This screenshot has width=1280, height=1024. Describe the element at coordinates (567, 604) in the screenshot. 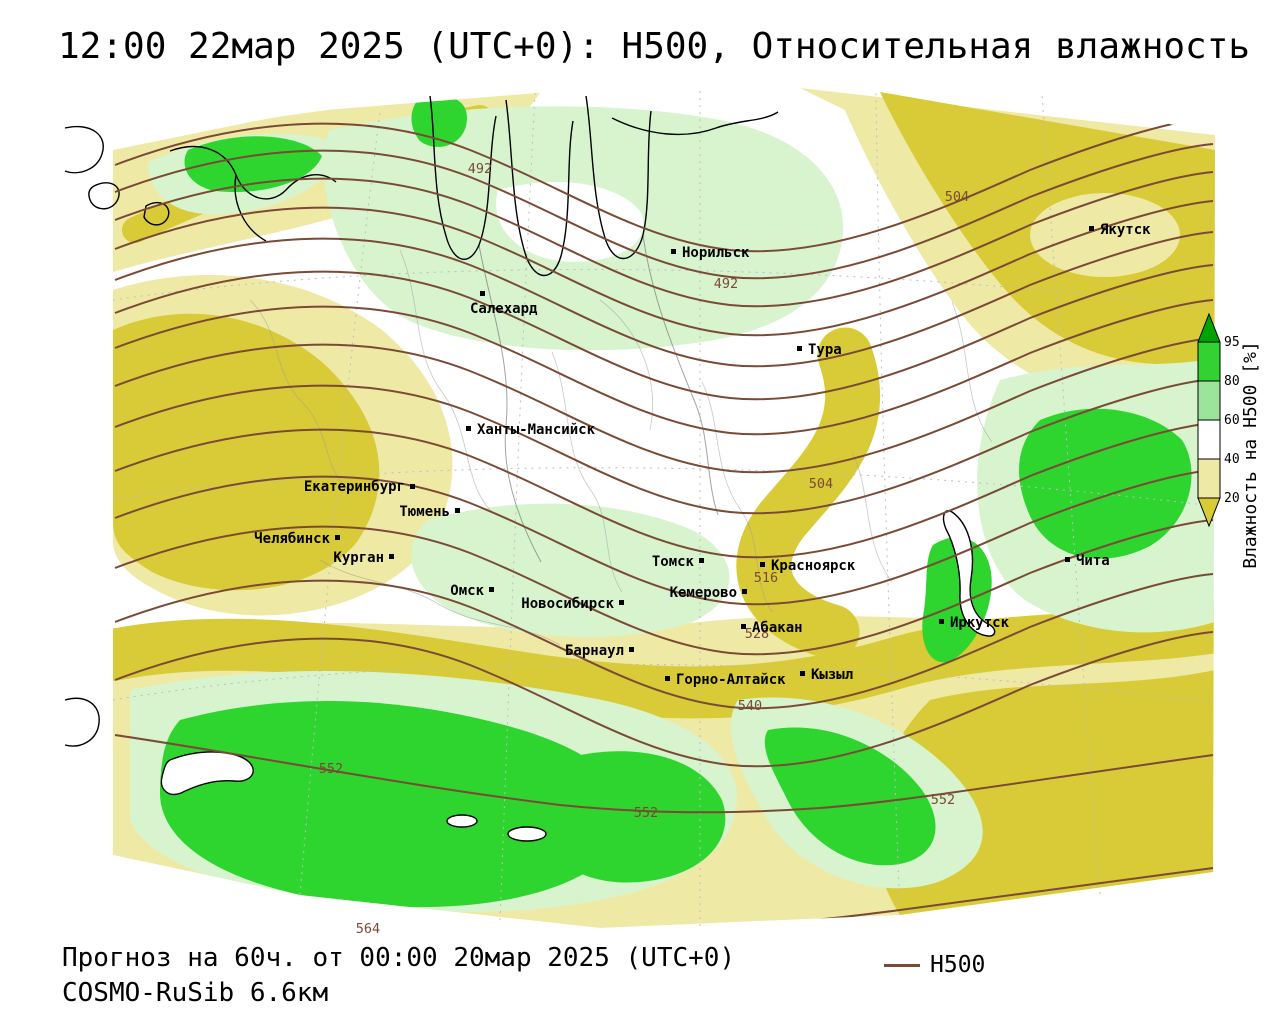

I see `city-label: Новосибирск` at that location.